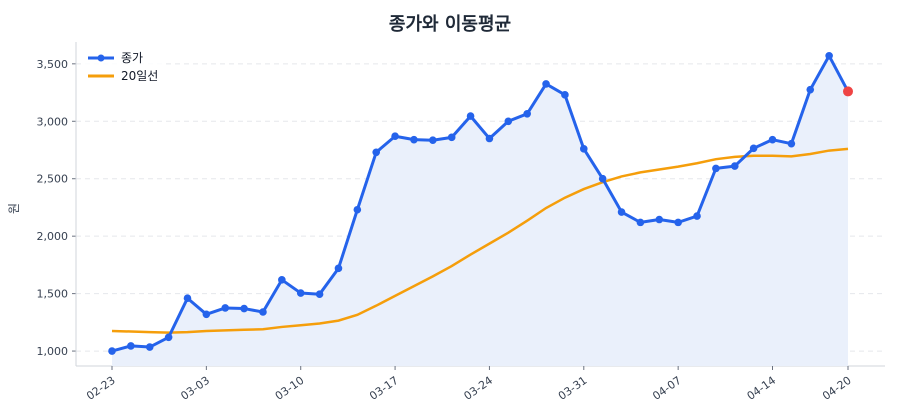 This screenshot has height=420, width=900. Describe the element at coordinates (53, 179) in the screenshot. I see `y-tick-label: 2,500` at that location.